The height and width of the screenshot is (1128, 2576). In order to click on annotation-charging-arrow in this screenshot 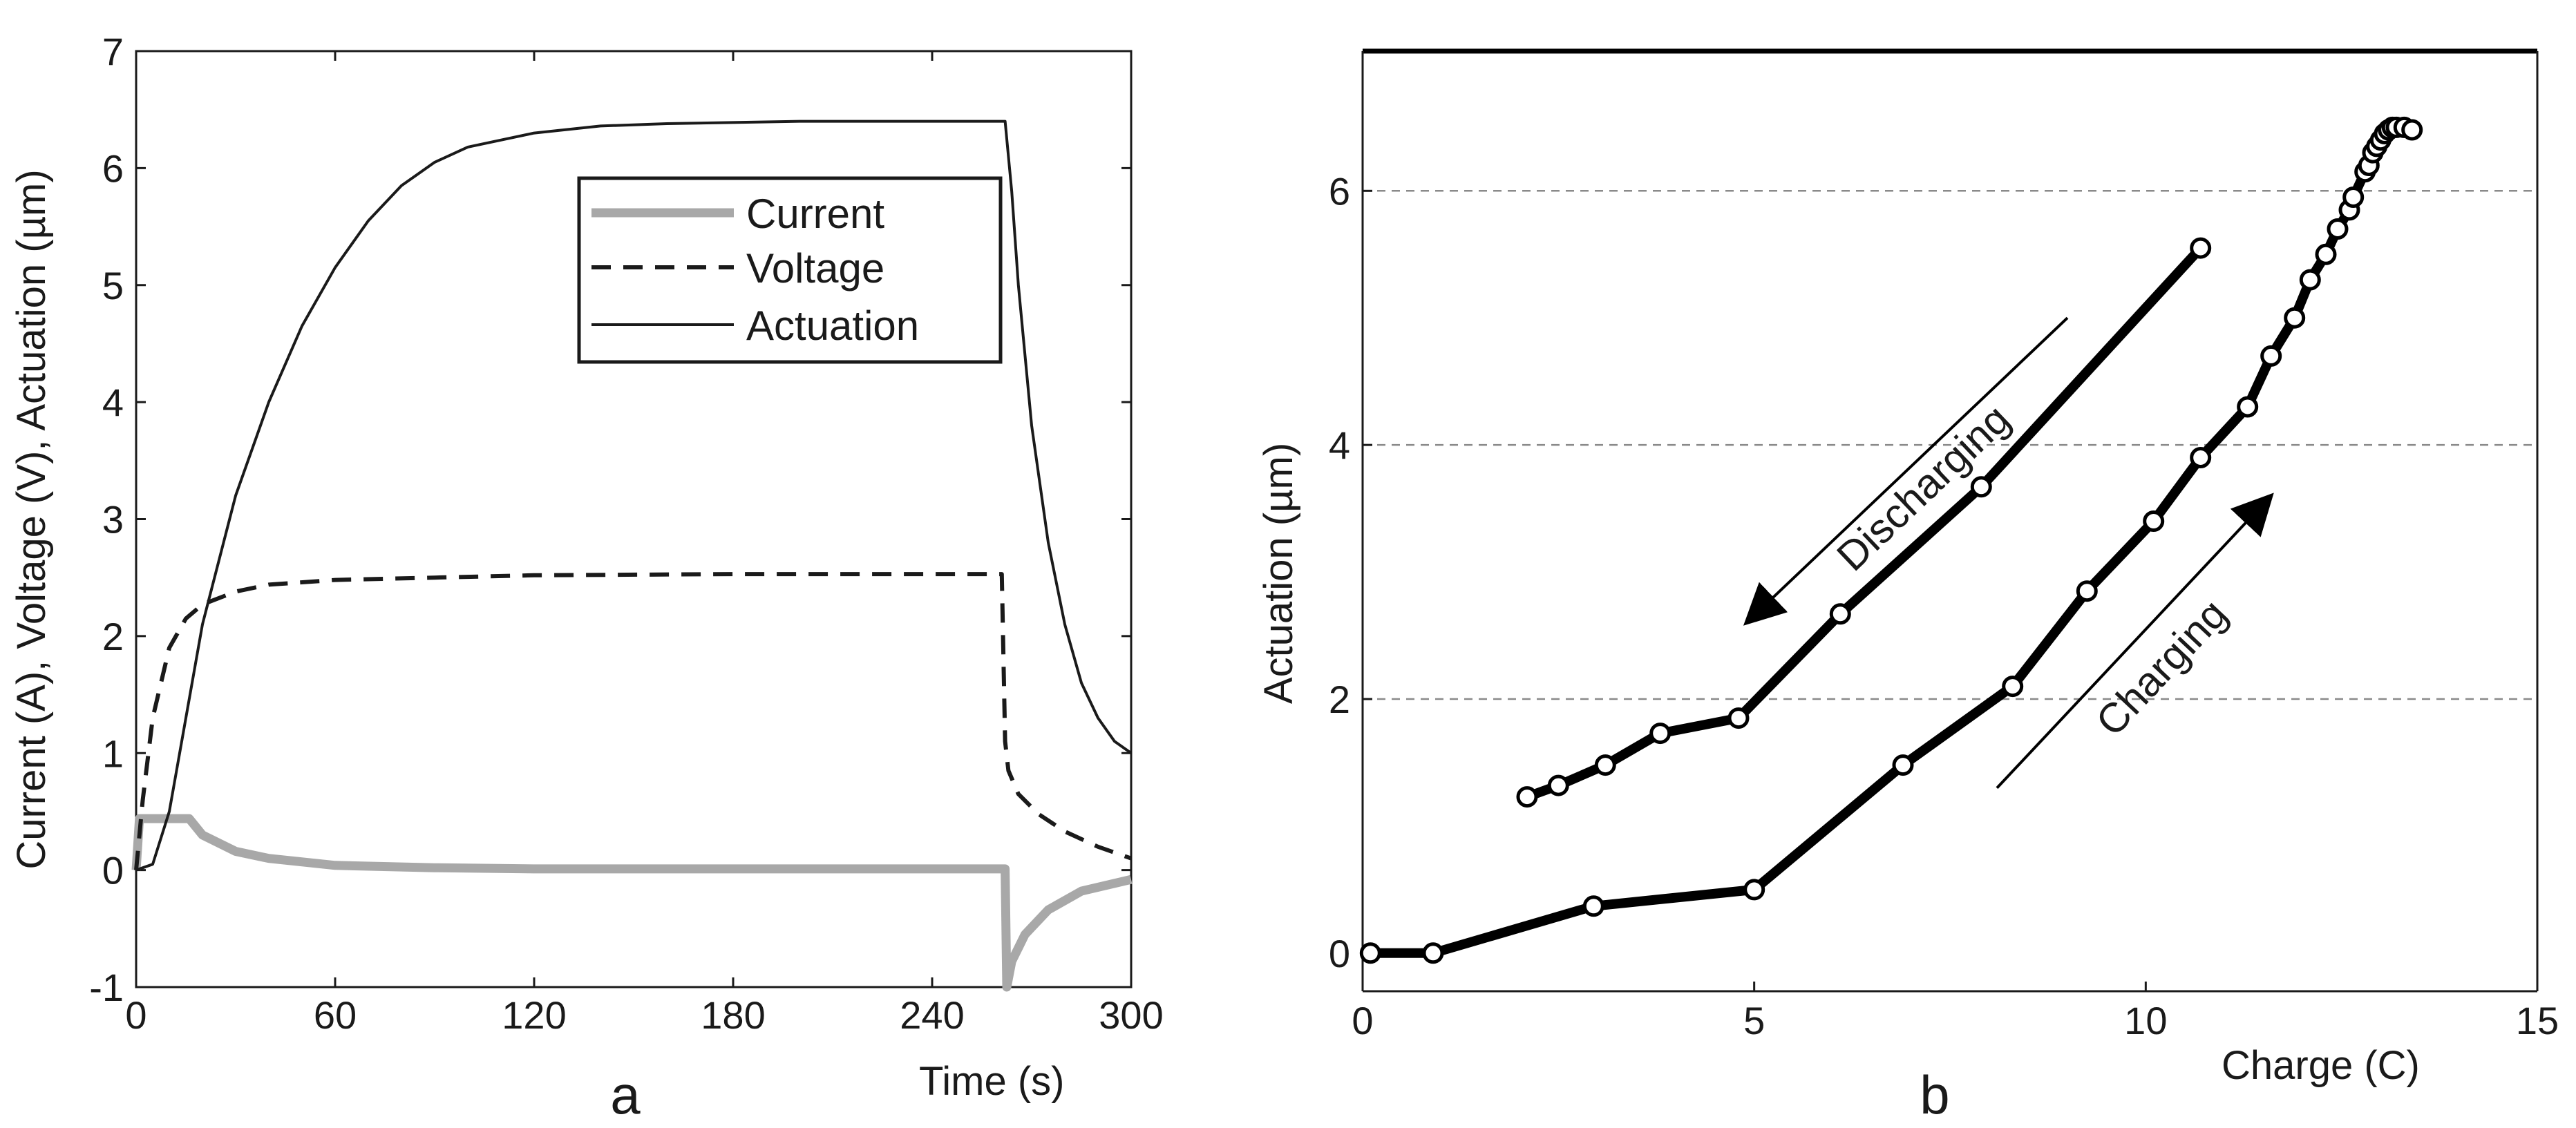, I will do `click(2135, 641)`.